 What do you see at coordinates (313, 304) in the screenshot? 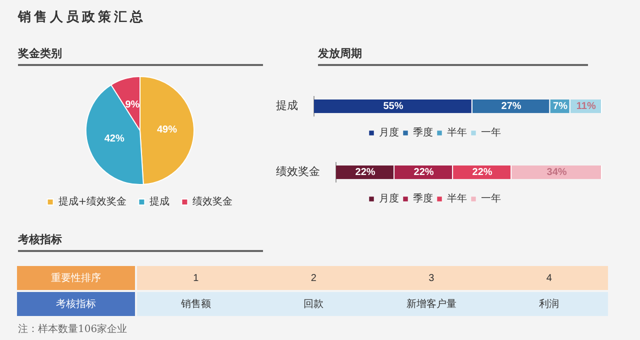
I see `category-label: 回款` at bounding box center [313, 304].